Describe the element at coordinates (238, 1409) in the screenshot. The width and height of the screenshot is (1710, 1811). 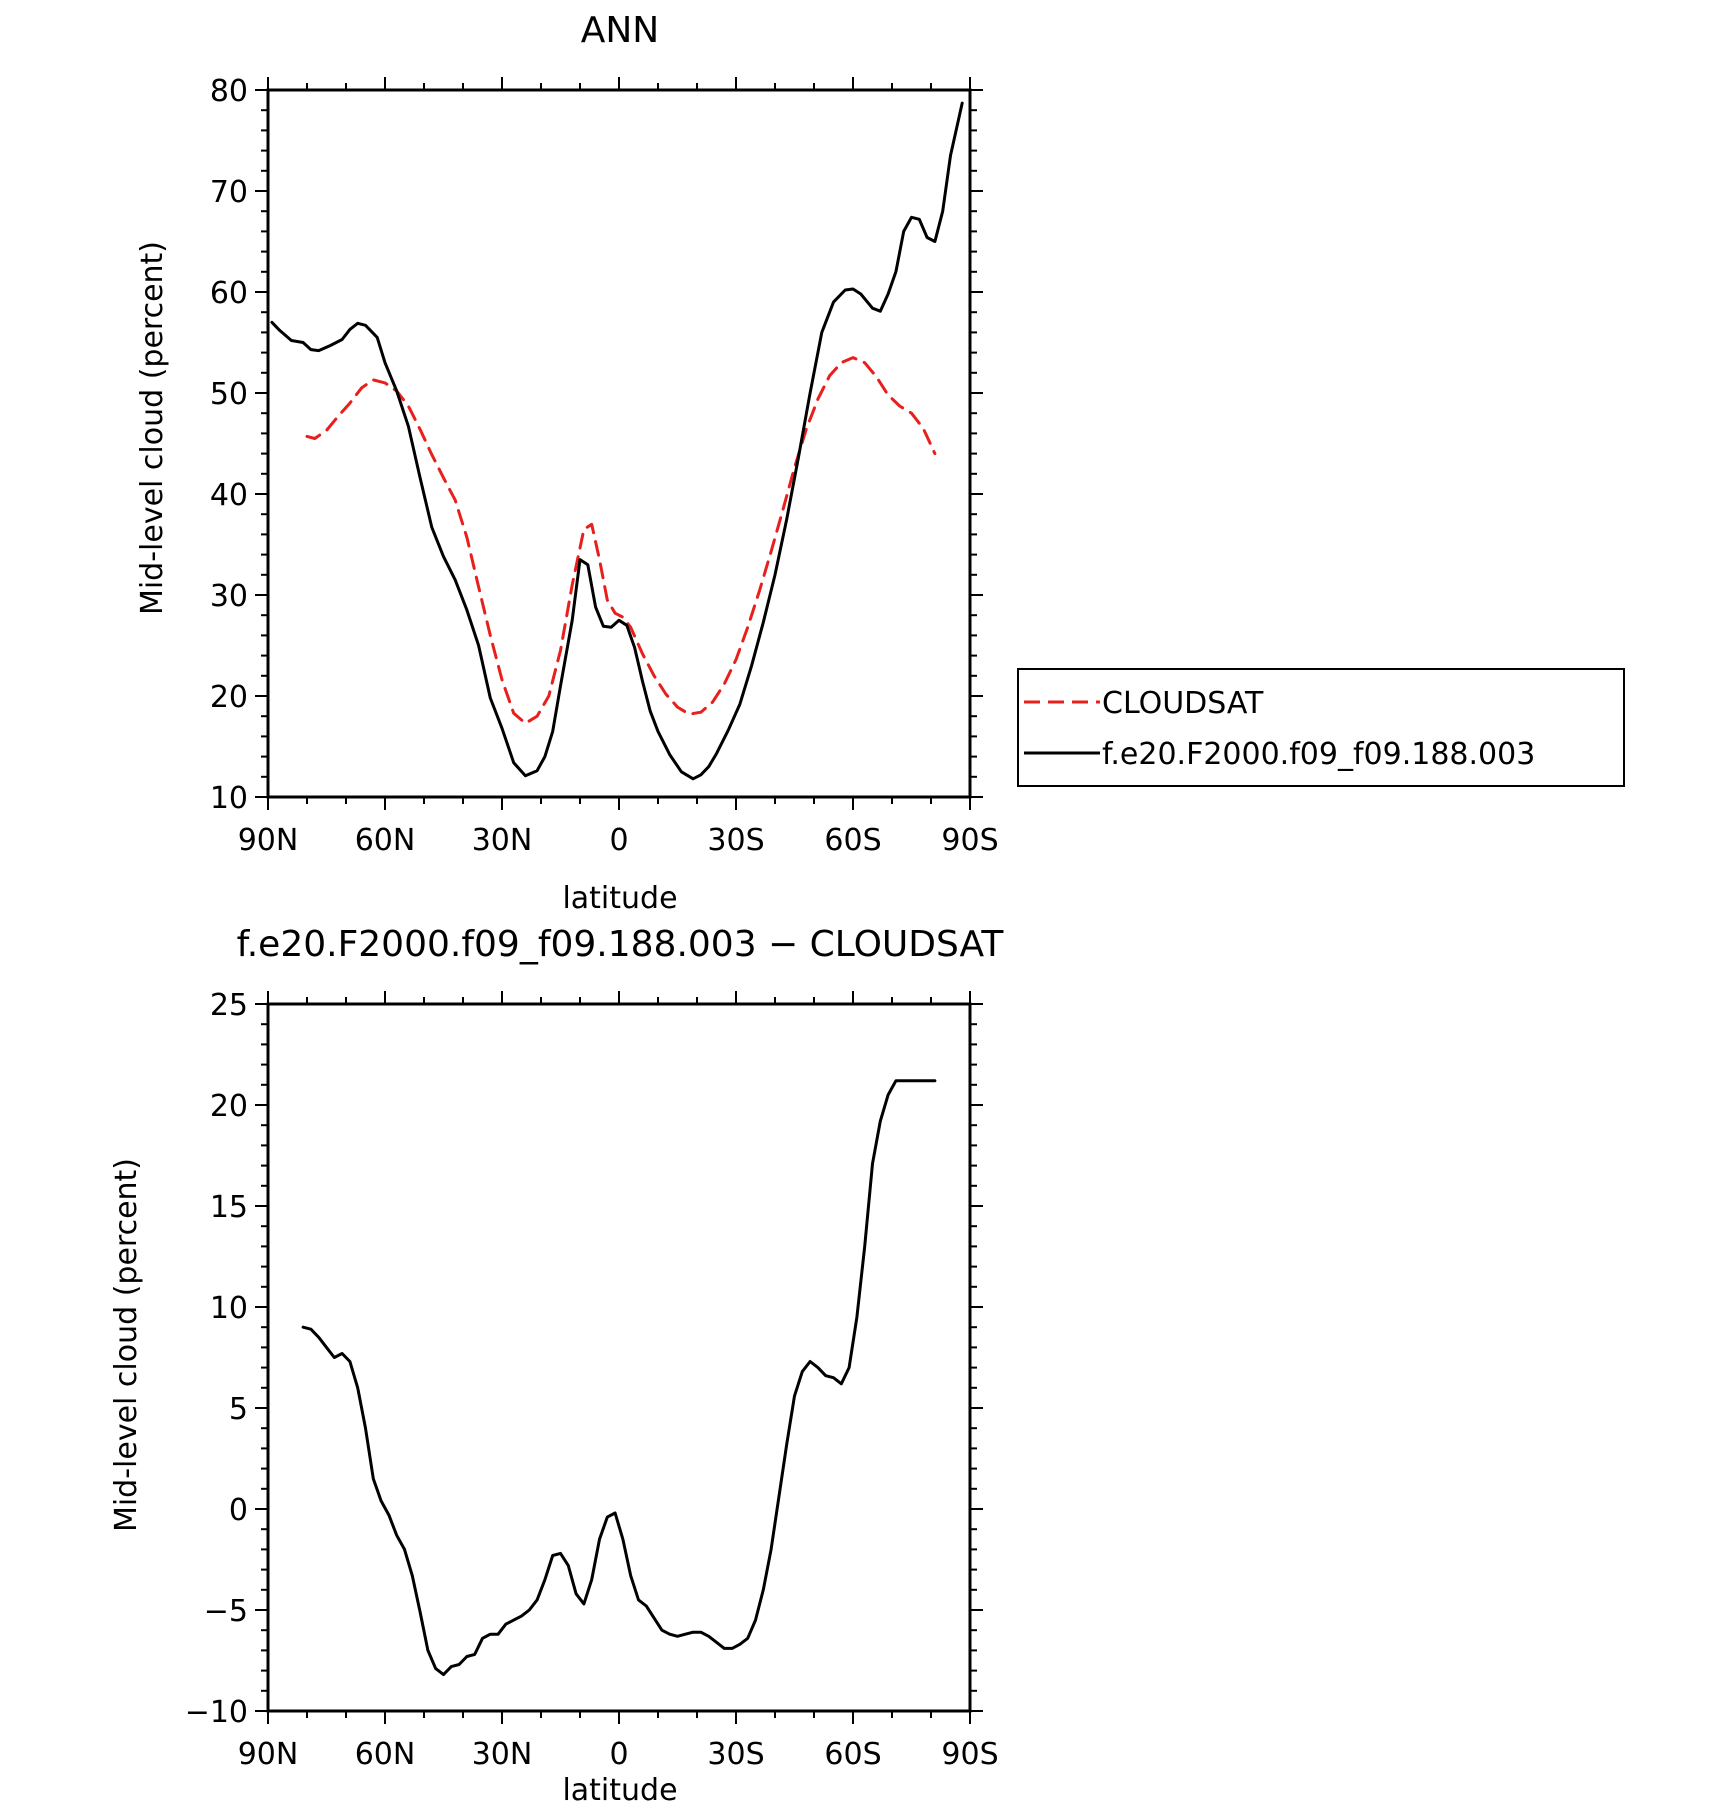
I see `y-tick-label: 5` at that location.